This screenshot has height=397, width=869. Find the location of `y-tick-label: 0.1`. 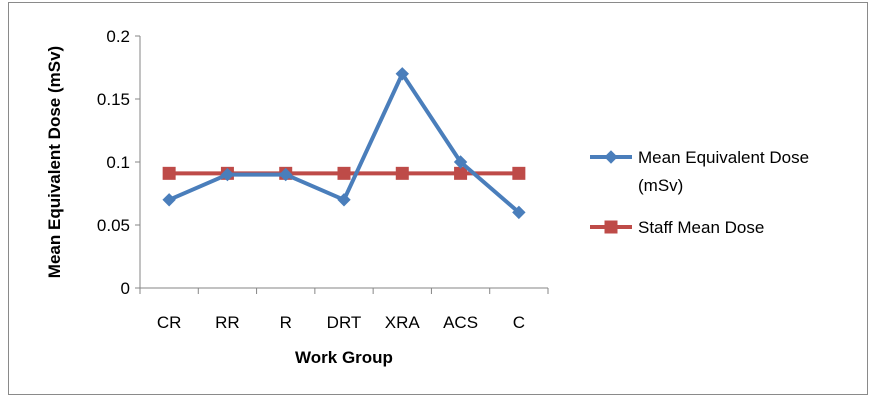

y-tick-label: 0.1 is located at coordinates (118, 162).